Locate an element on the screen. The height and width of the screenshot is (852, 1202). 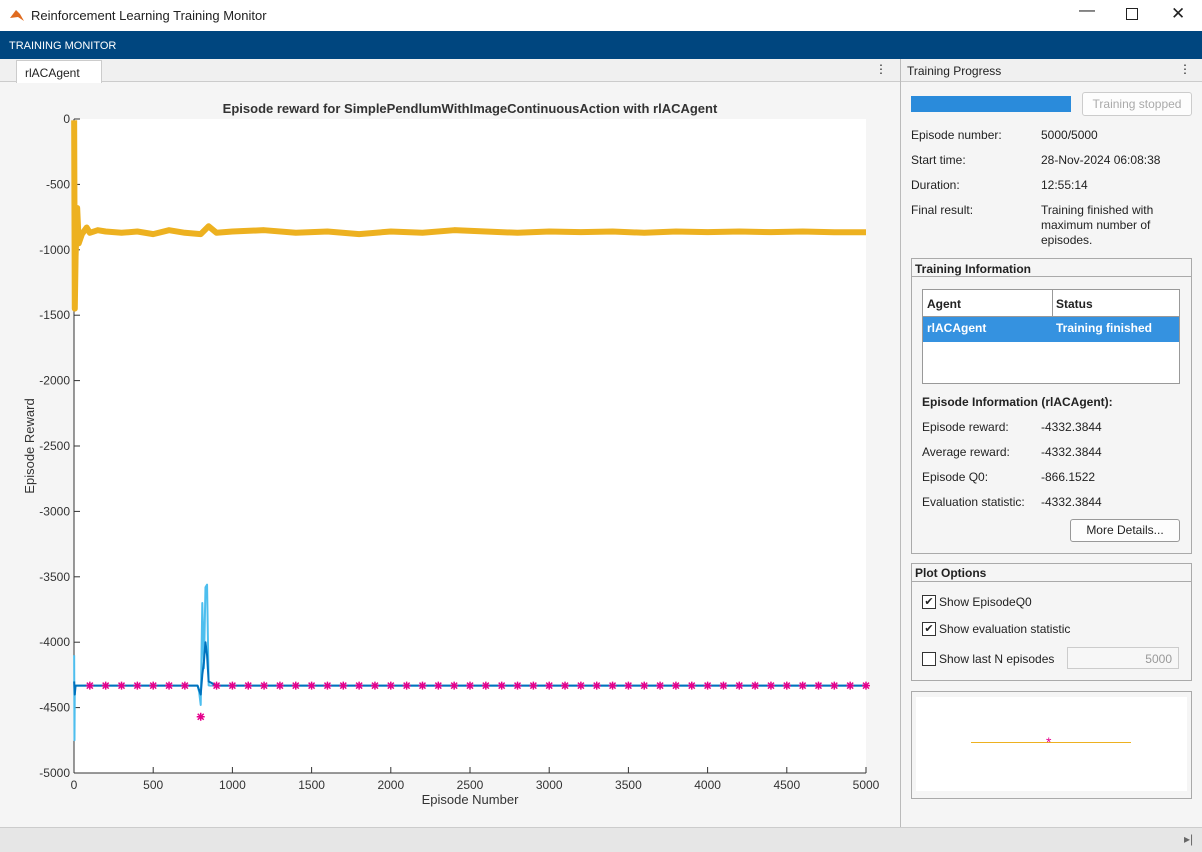
y-tick-label: -5000 is located at coordinates (54, 773).